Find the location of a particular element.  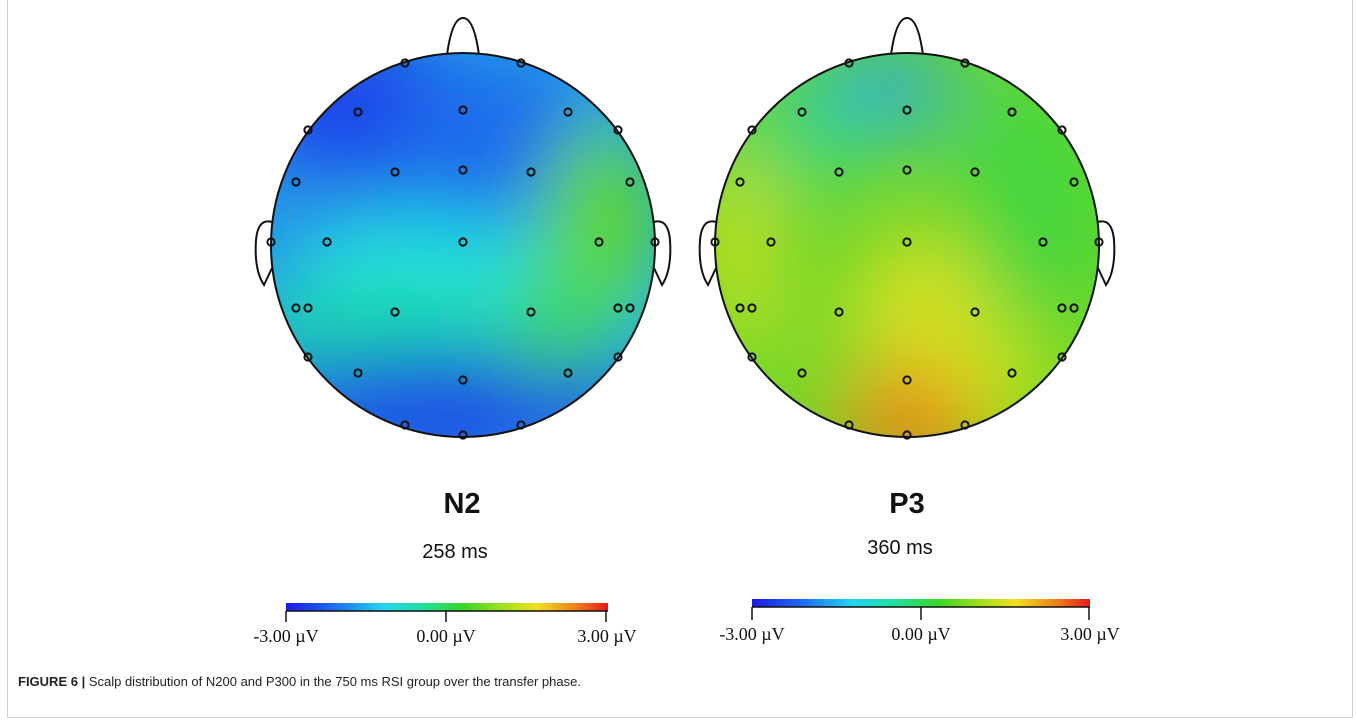

map-latency-p3: 360 ms is located at coordinates (900, 548).